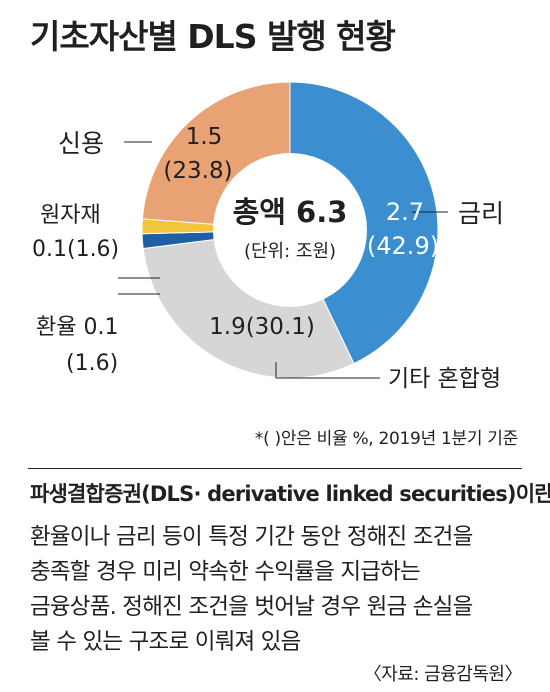 This screenshot has width=550, height=692. What do you see at coordinates (290, 212) in the screenshot?
I see `center-total: 총액 6.3` at bounding box center [290, 212].